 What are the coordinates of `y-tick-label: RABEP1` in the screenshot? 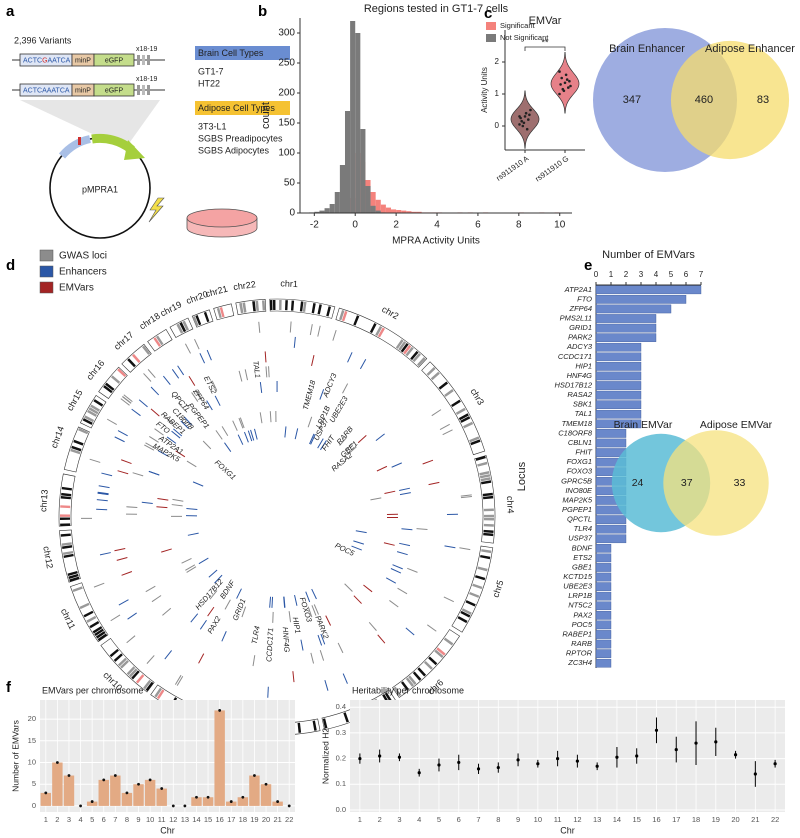 It's located at (577, 633).